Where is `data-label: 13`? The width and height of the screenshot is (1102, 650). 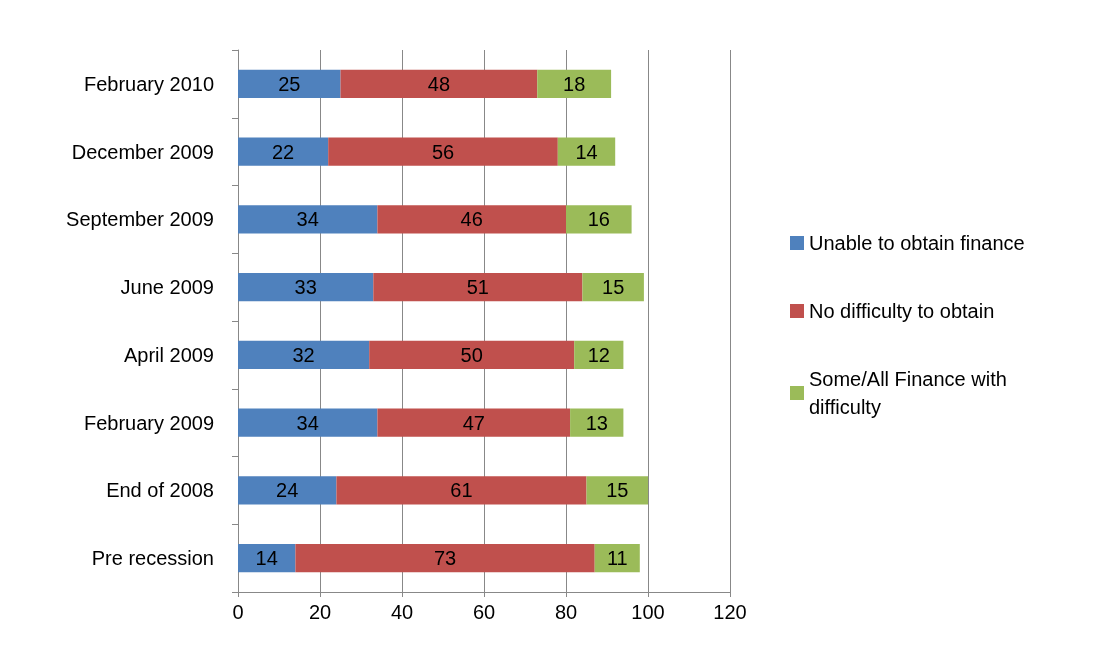
data-label: 13 is located at coordinates (596, 422).